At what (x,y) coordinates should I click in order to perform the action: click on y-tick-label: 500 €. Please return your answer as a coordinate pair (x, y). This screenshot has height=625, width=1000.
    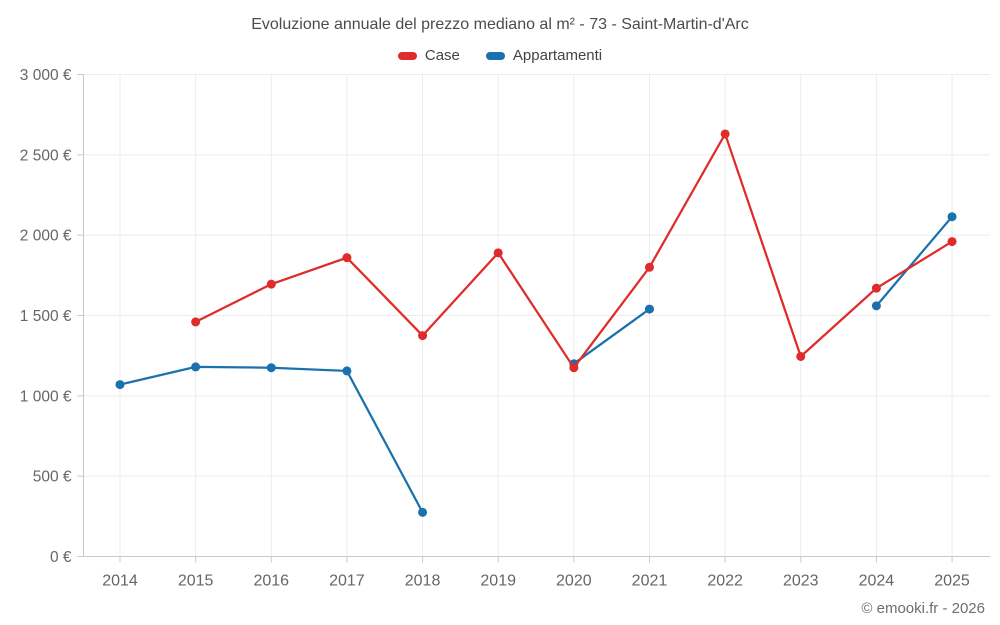
    Looking at the image, I should click on (52, 477).